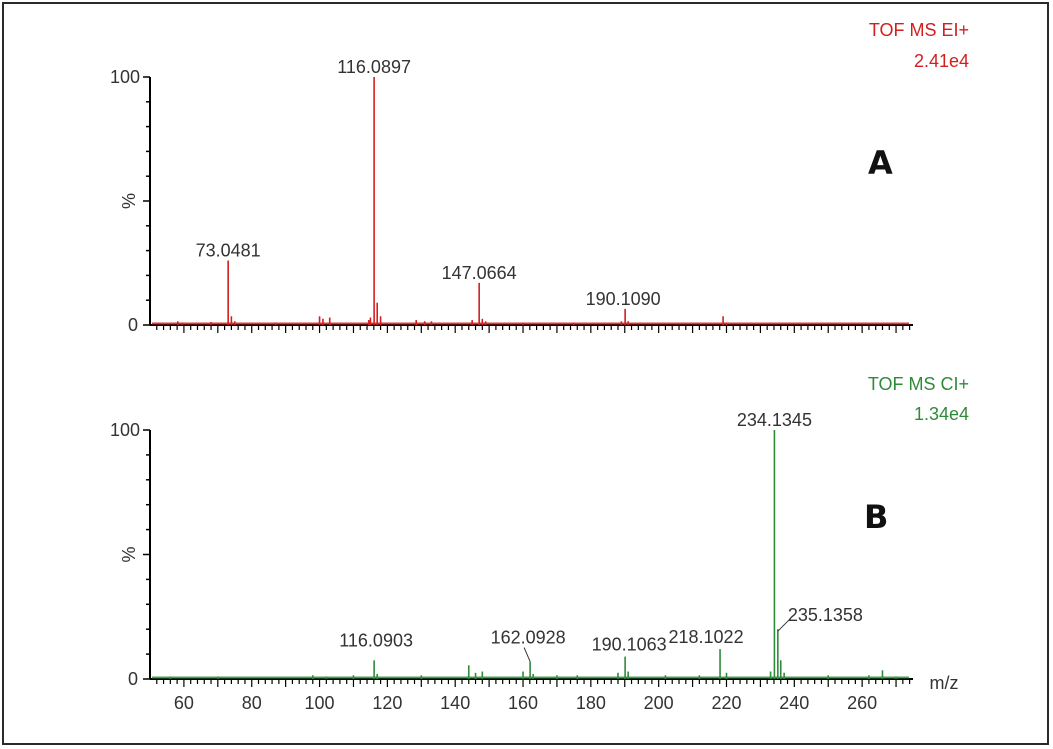 This screenshot has width=1053, height=749. What do you see at coordinates (376, 640) in the screenshot?
I see `peak-label: 116.0903` at bounding box center [376, 640].